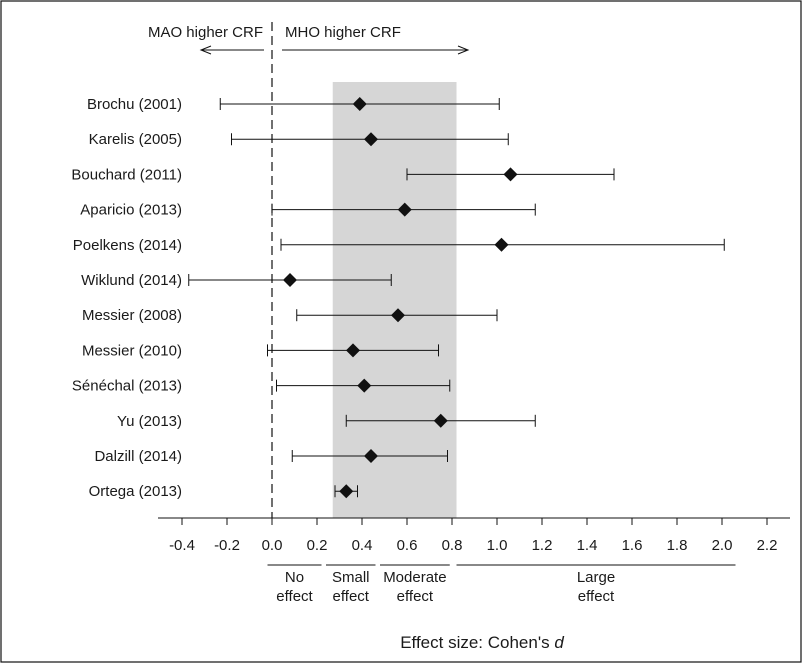 The width and height of the screenshot is (802, 663). Describe the element at coordinates (227, 545) in the screenshot. I see `x-tick-label: -0.2` at that location.